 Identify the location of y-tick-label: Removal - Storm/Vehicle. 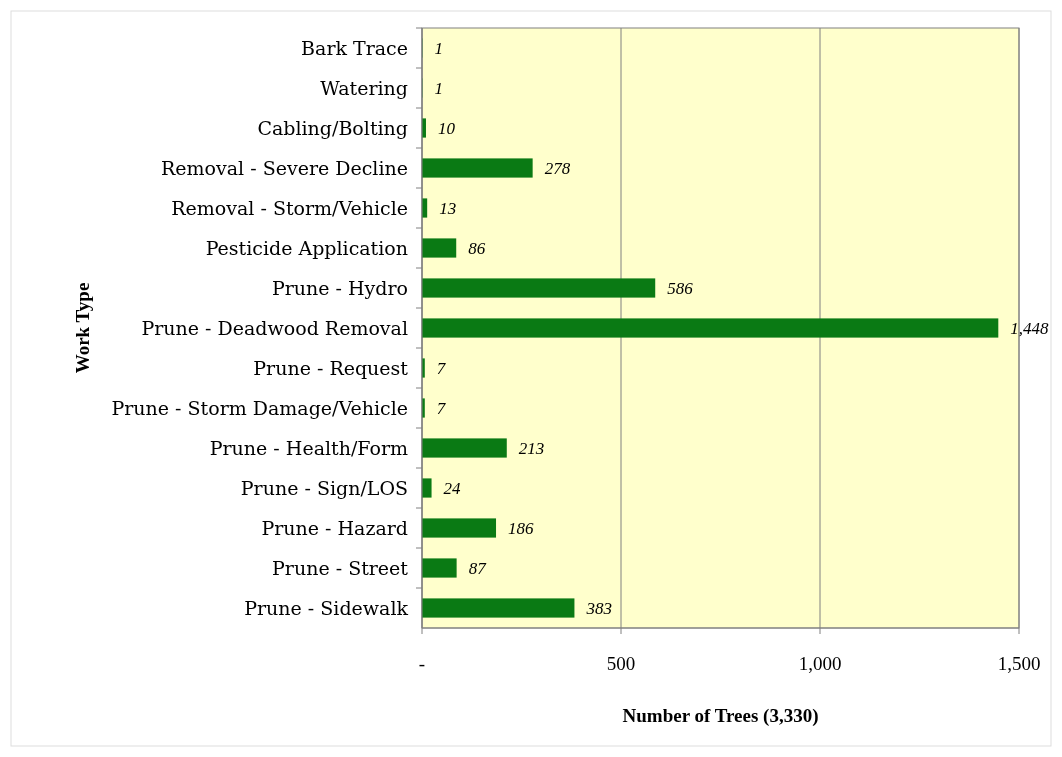
(289, 207).